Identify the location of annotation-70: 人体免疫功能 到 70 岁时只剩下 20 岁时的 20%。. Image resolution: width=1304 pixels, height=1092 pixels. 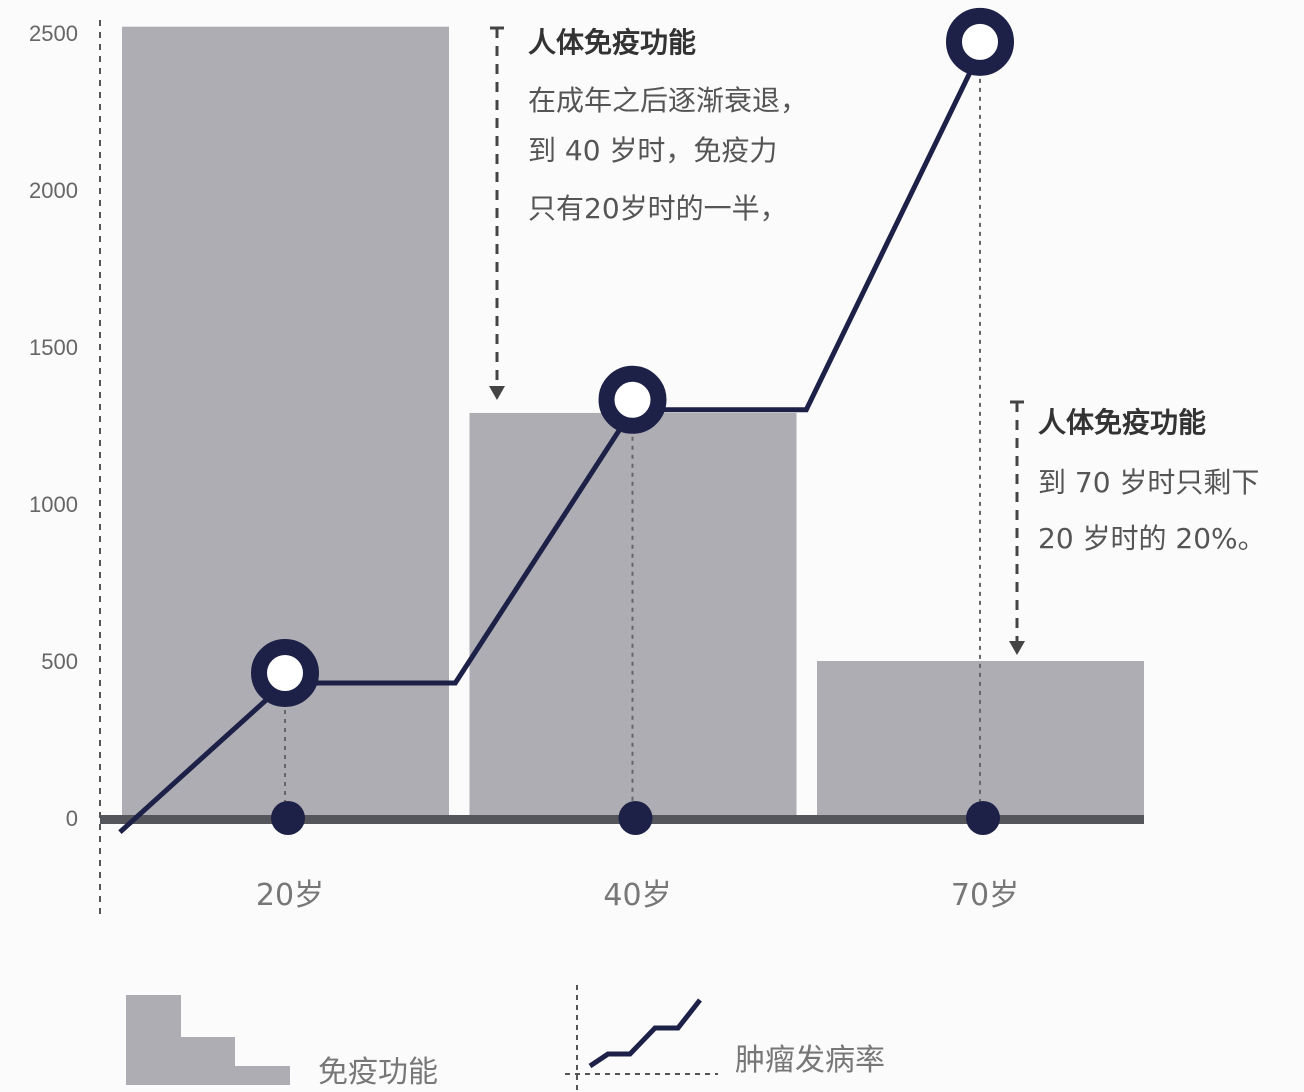
(1137, 527).